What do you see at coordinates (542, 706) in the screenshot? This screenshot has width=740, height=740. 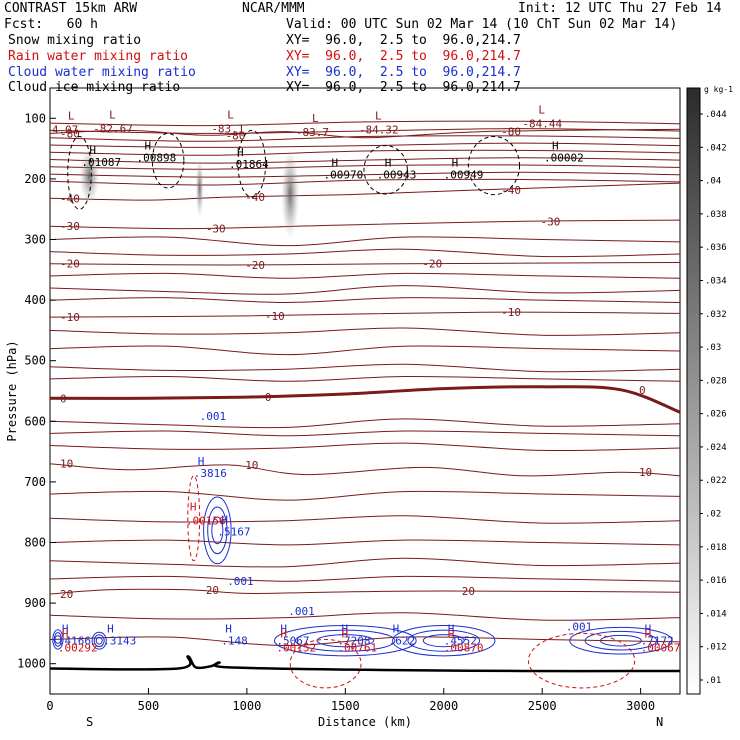 I see `x-tick-label: 2500` at bounding box center [542, 706].